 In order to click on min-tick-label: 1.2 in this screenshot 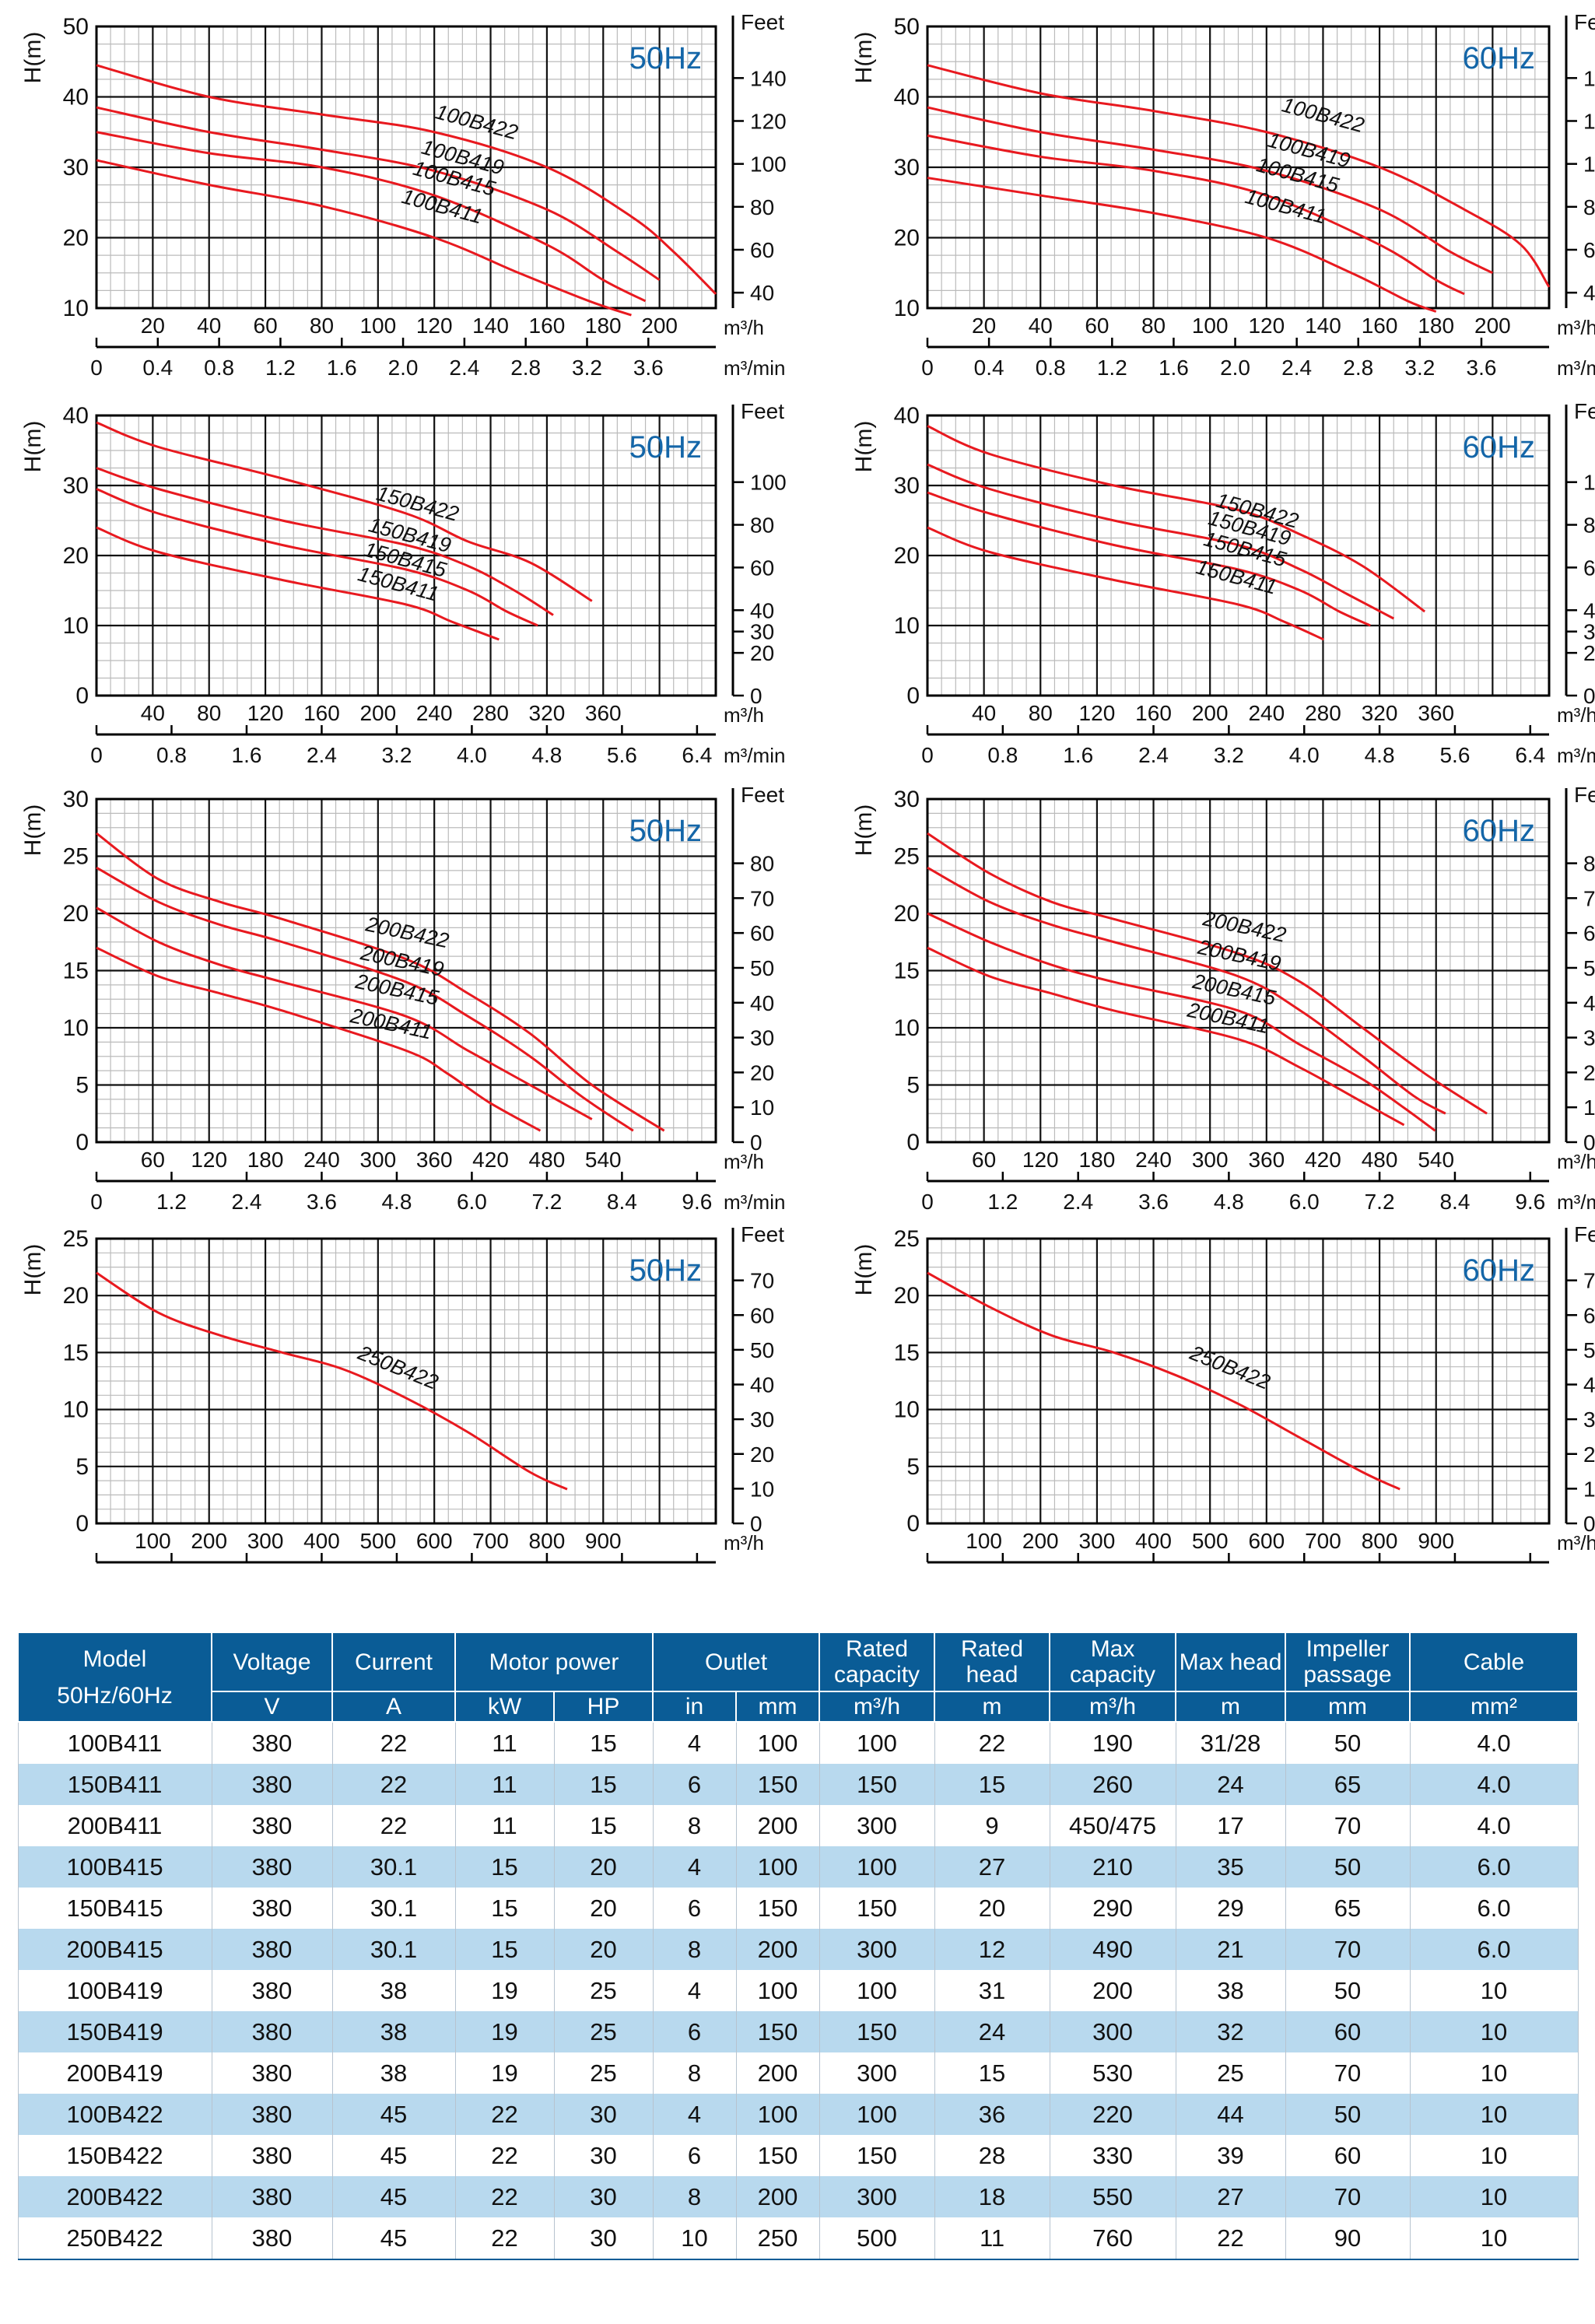, I will do `click(1112, 368)`.